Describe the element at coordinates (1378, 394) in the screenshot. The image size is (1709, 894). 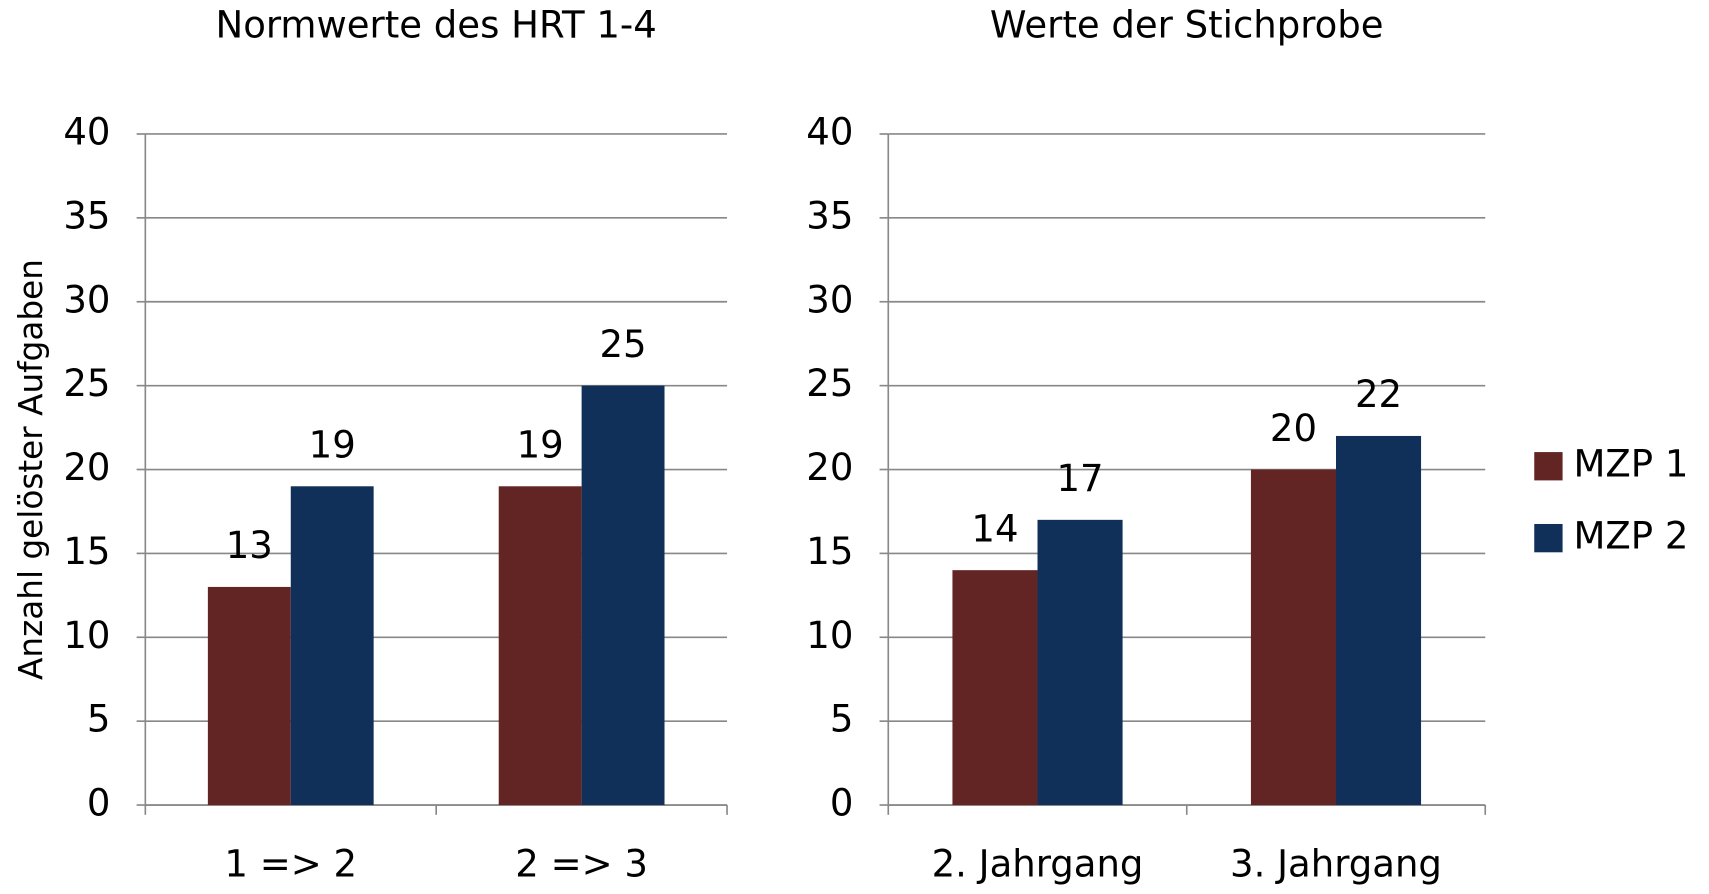
I see `data-label: 22` at that location.